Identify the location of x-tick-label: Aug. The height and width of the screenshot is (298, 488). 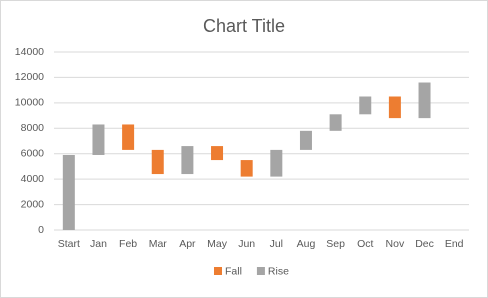
(306, 244).